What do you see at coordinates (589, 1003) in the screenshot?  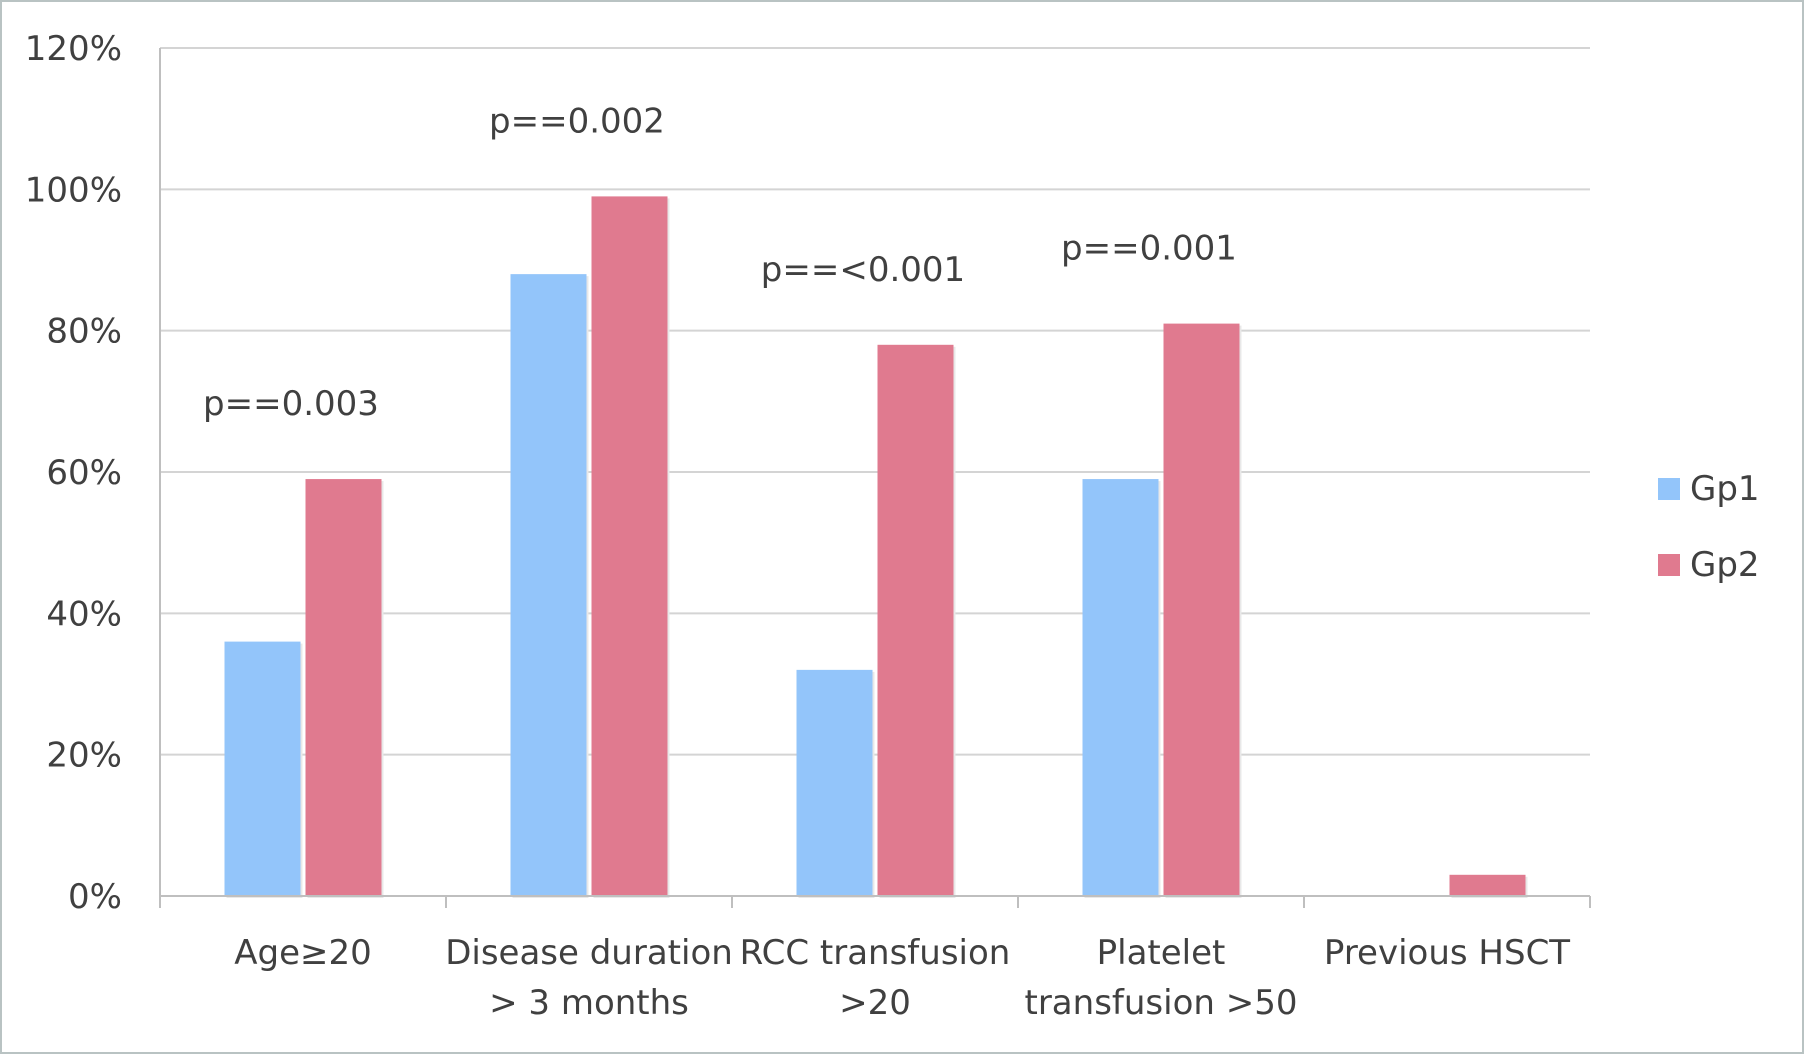 I see `x-category-label: > 3 months` at bounding box center [589, 1003].